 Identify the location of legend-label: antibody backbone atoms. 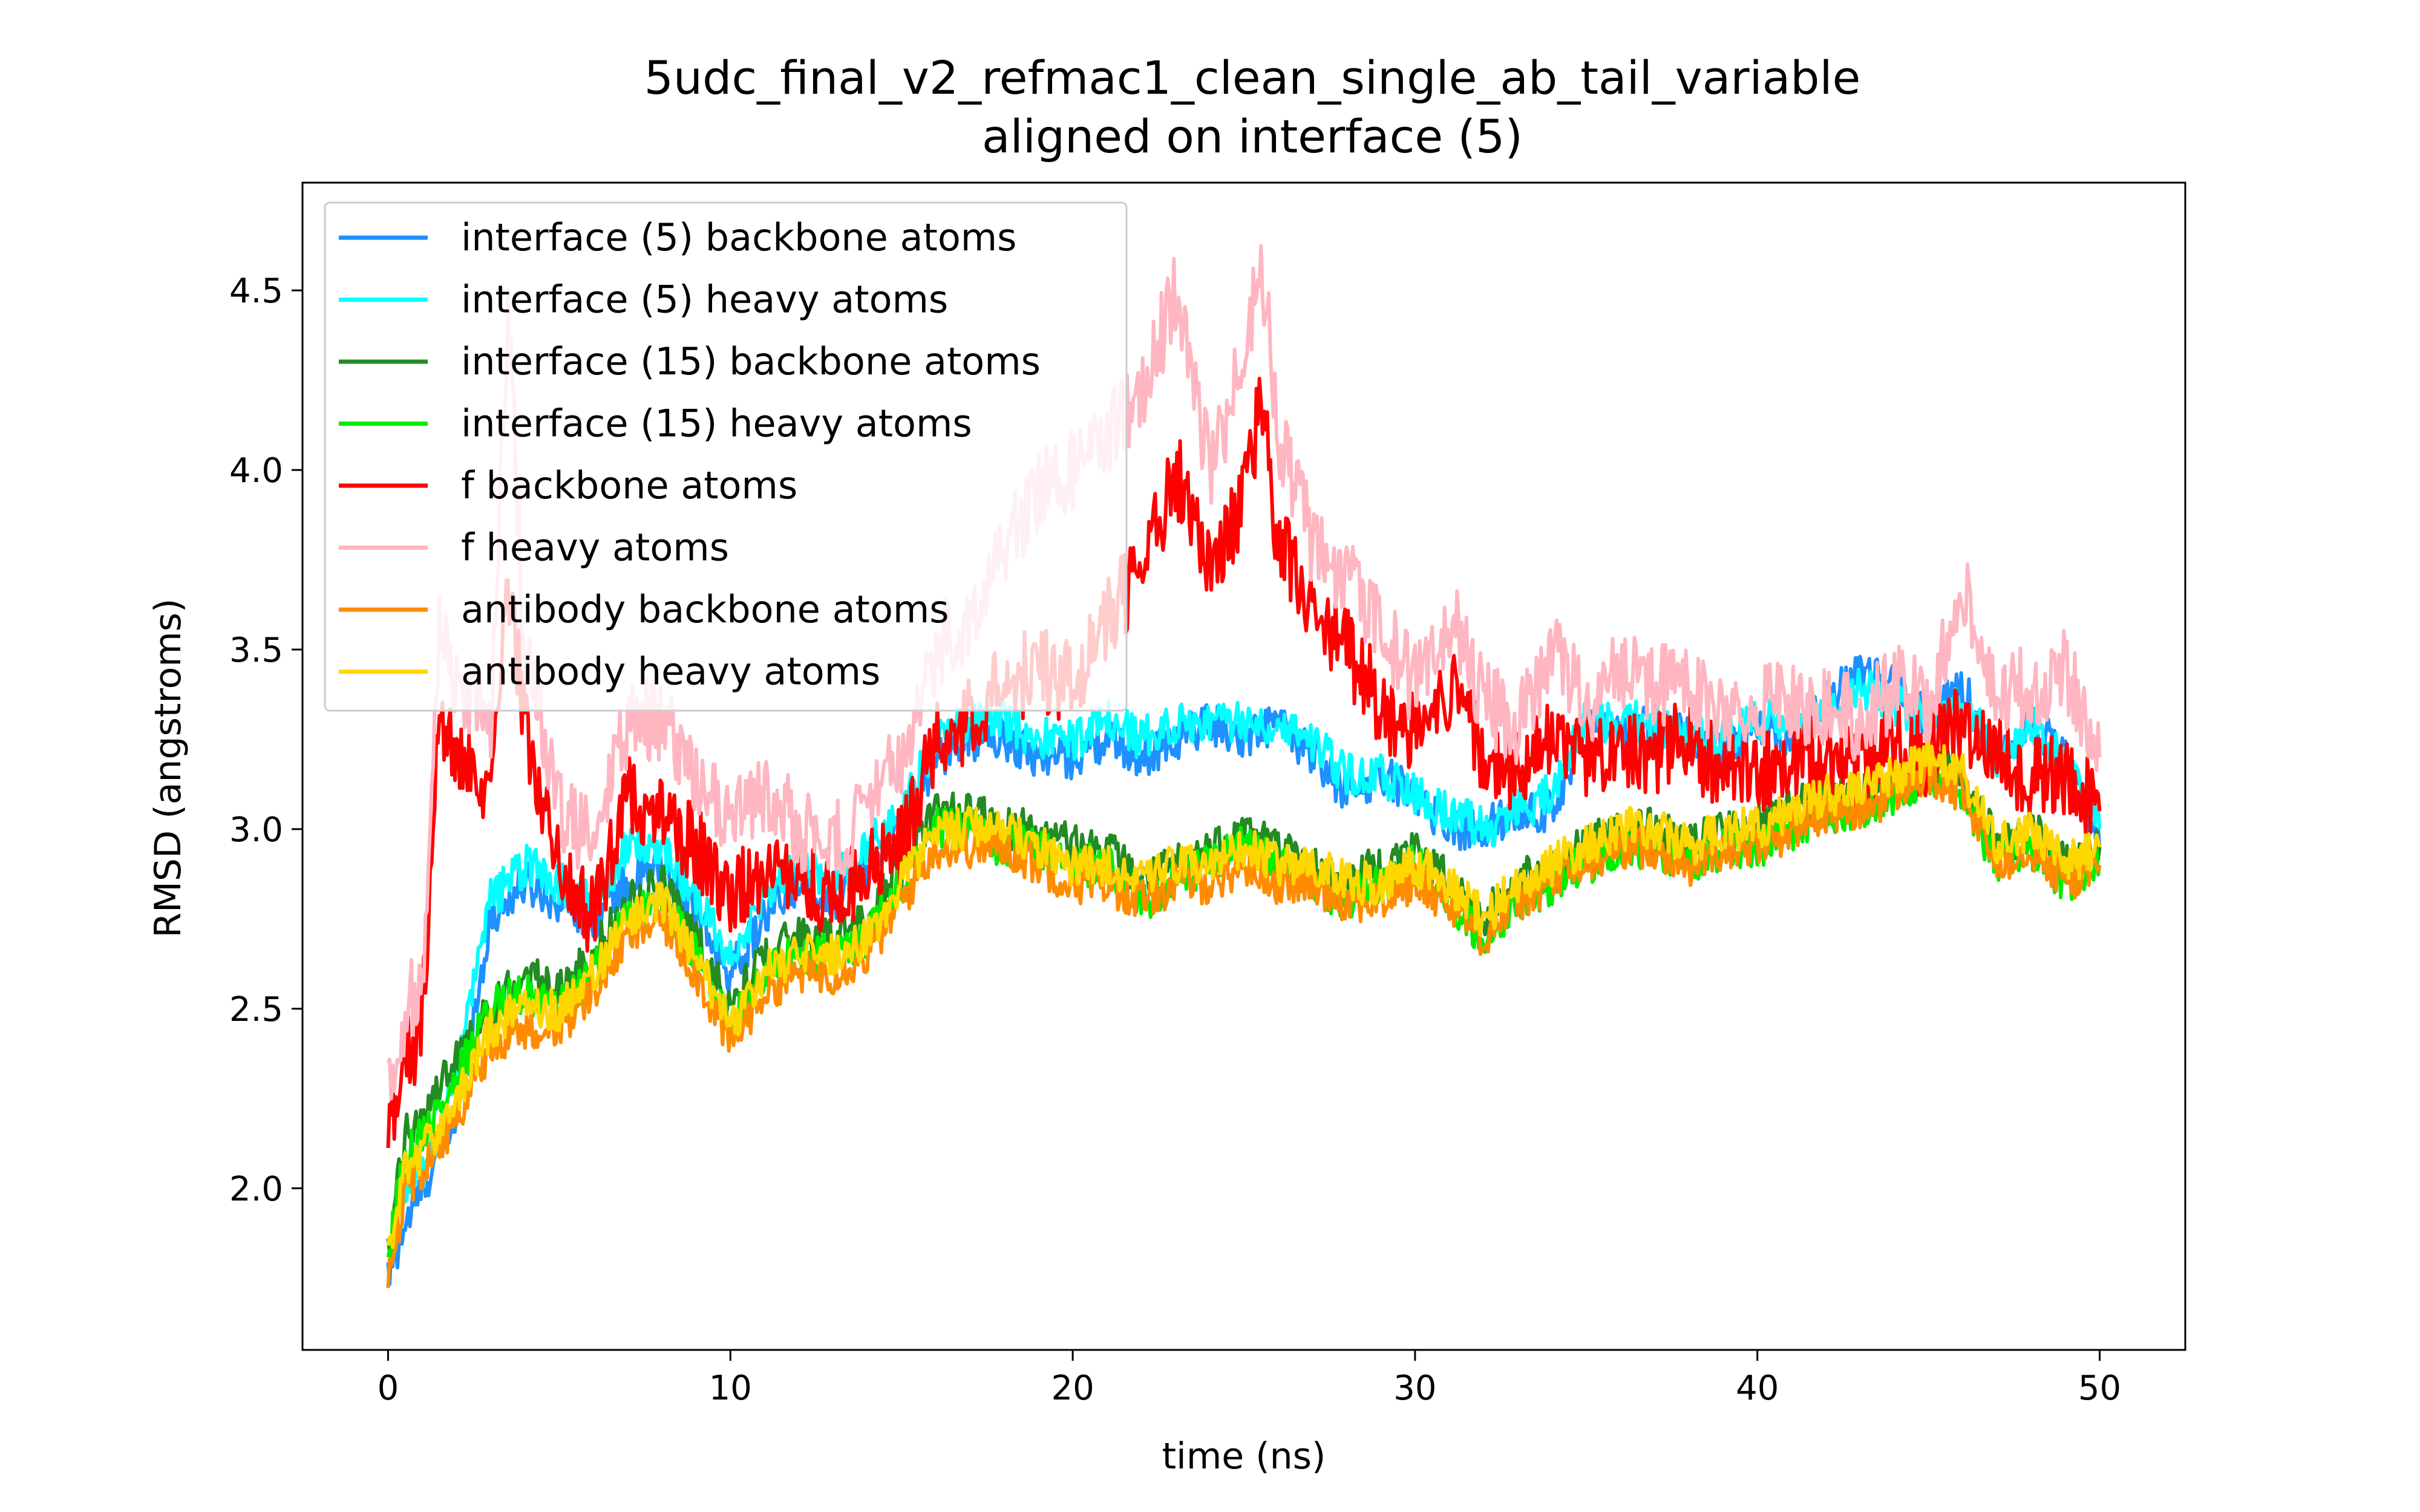
(705, 609).